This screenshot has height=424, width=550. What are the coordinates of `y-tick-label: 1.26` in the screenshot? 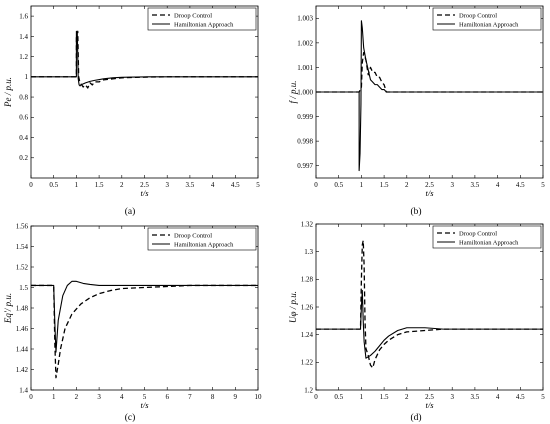 It's located at (307, 307).